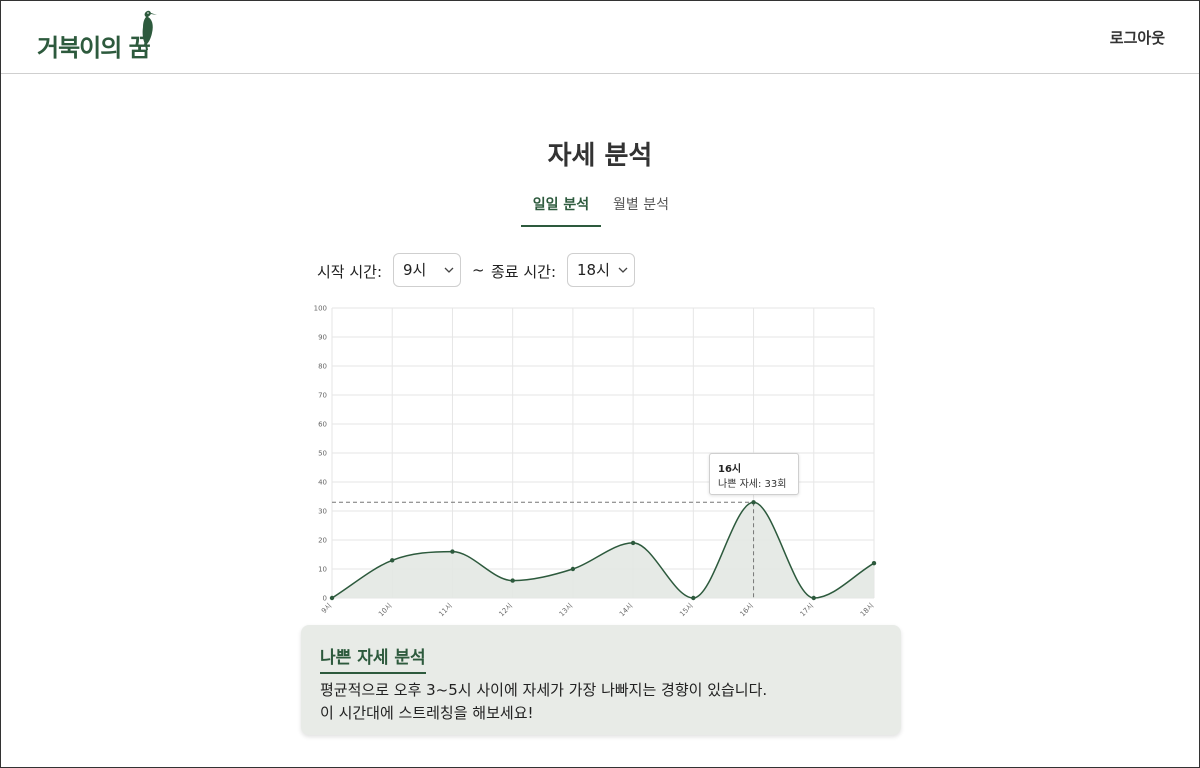 The image size is (1200, 768). Describe the element at coordinates (600, 37) in the screenshot. I see `header: 거북이의 꿈 로그아웃` at that location.